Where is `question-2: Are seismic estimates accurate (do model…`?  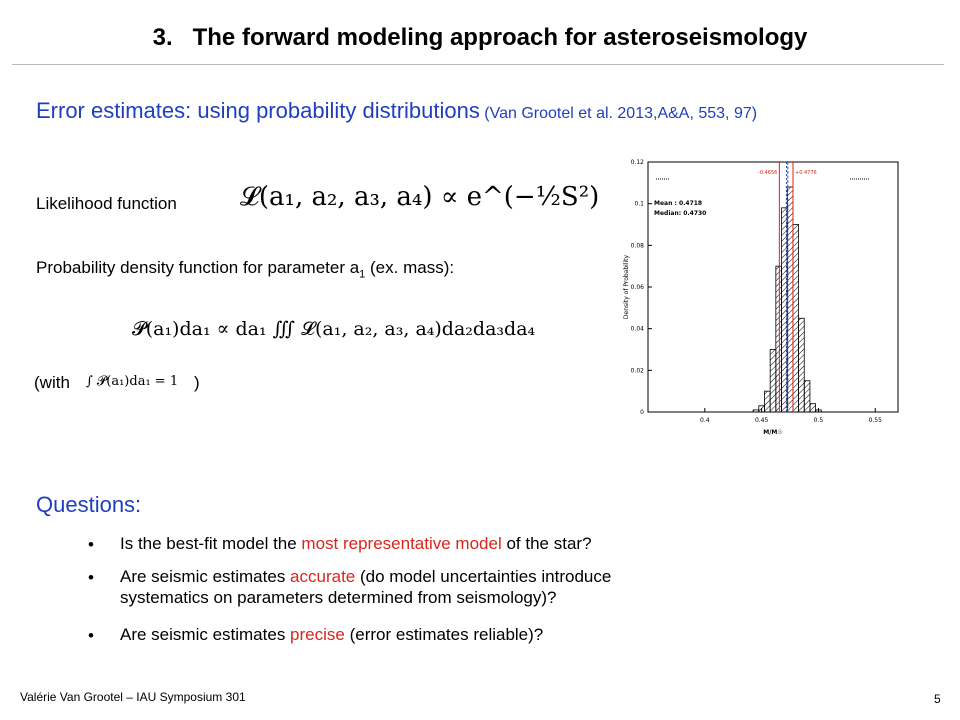
question-2: Are seismic estimates accurate (do model… is located at coordinates (365, 587).